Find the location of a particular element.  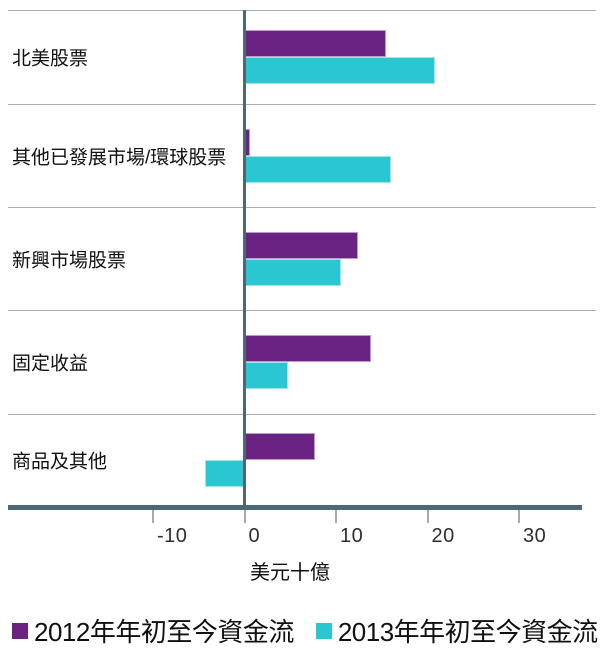

category-label: 其他已發展市場/環球股票 is located at coordinates (119, 157).